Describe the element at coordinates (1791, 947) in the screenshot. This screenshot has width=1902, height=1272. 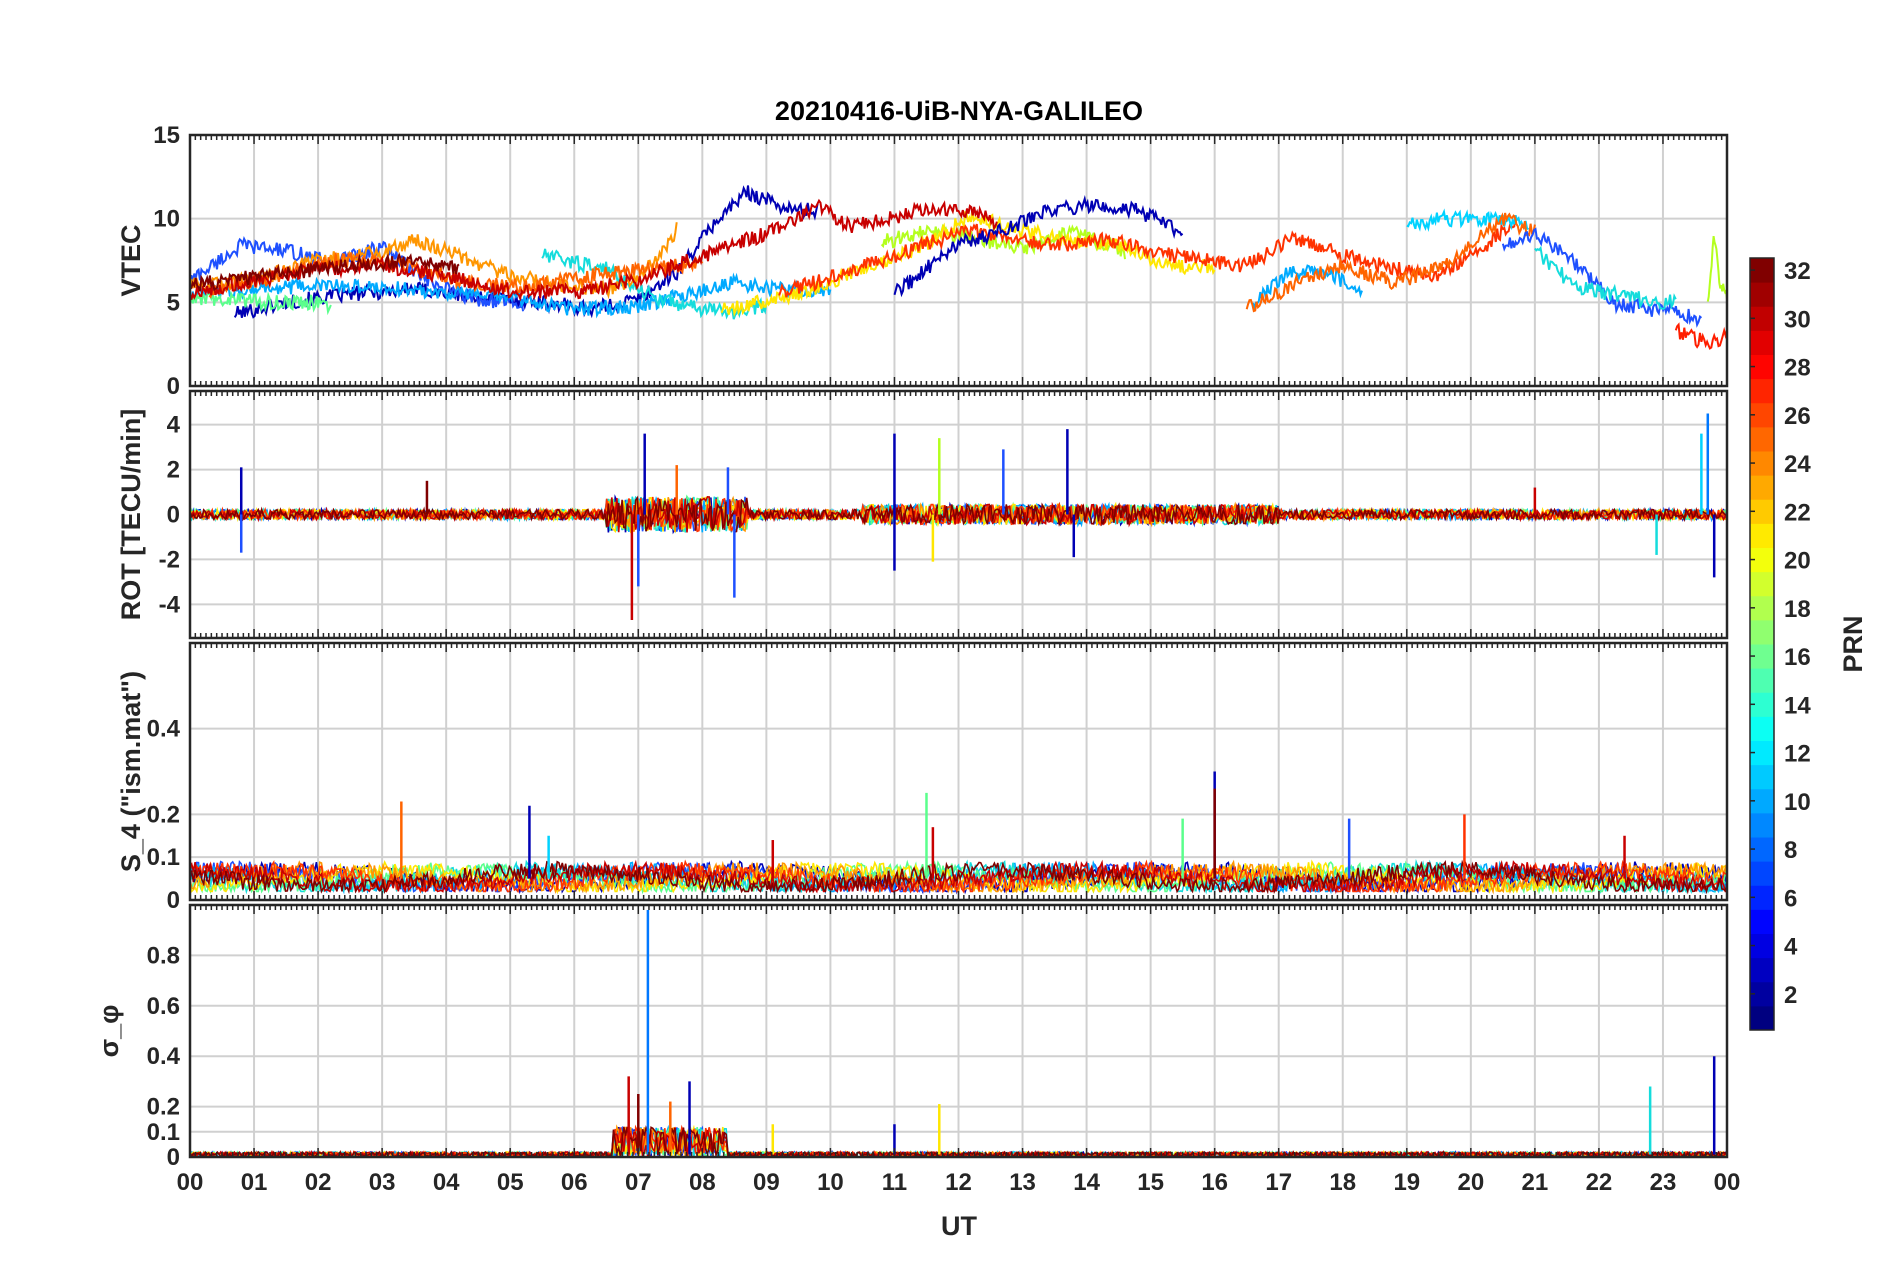
I see `colorbar-tick-label: 4` at that location.